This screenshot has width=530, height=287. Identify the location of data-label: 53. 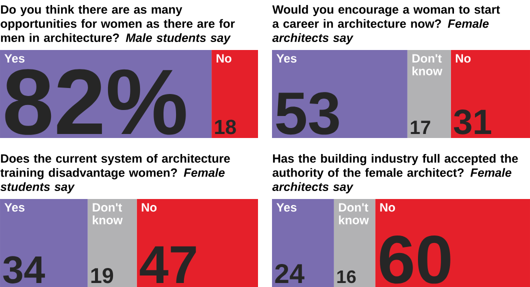
(307, 113).